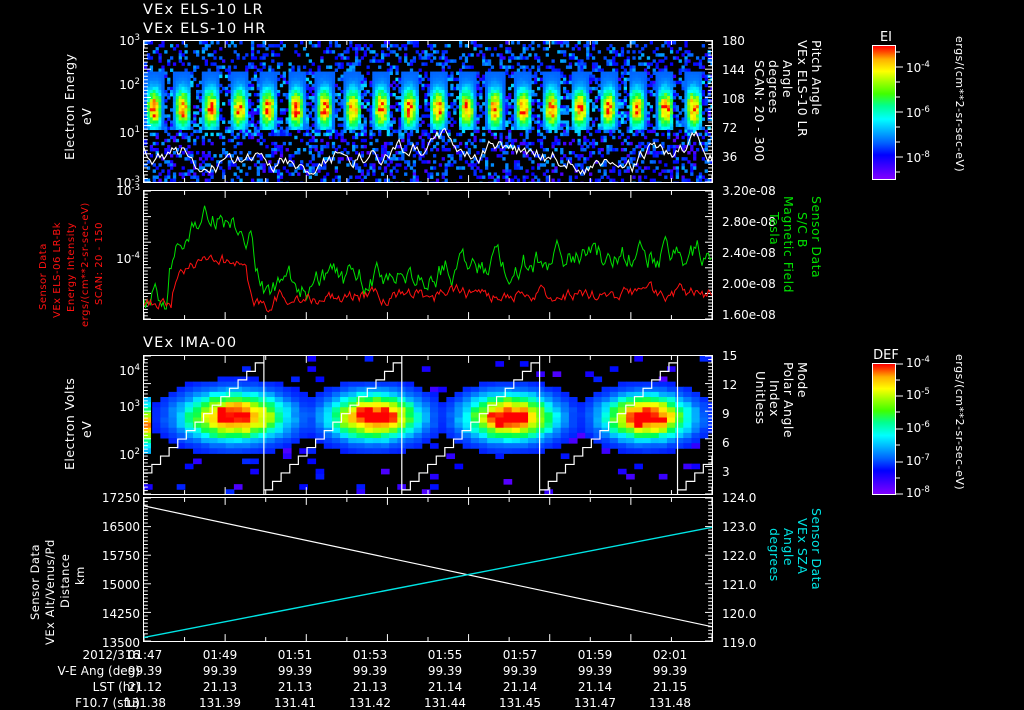 Image resolution: width=1024 pixels, height=710 pixels. What do you see at coordinates (80, 575) in the screenshot?
I see `panel4-ylabel-unit: km` at bounding box center [80, 575].